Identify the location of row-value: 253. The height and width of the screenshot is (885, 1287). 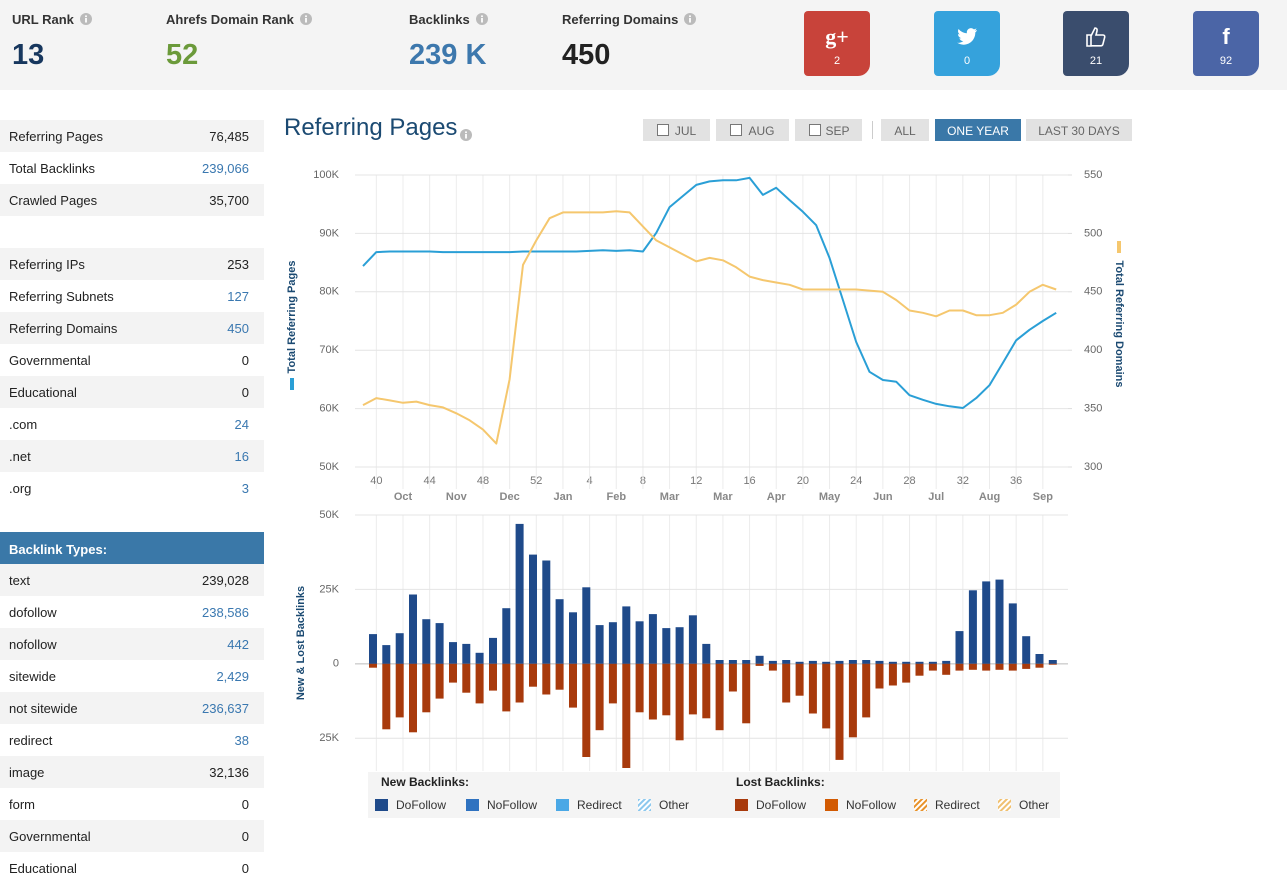
(238, 264).